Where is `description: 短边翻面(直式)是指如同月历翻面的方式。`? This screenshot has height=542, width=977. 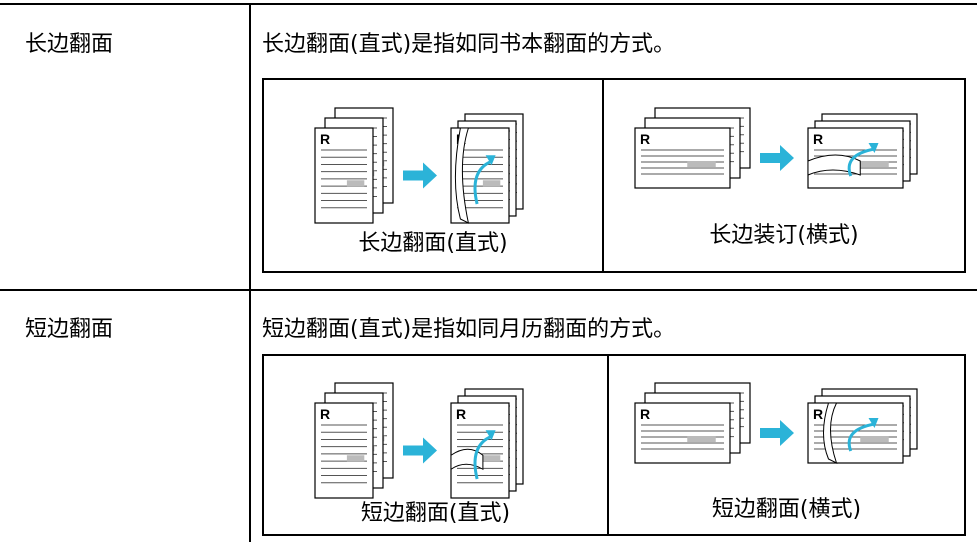
description: 短边翻面(直式)是指如同月历翻面的方式。 is located at coordinates (469, 329).